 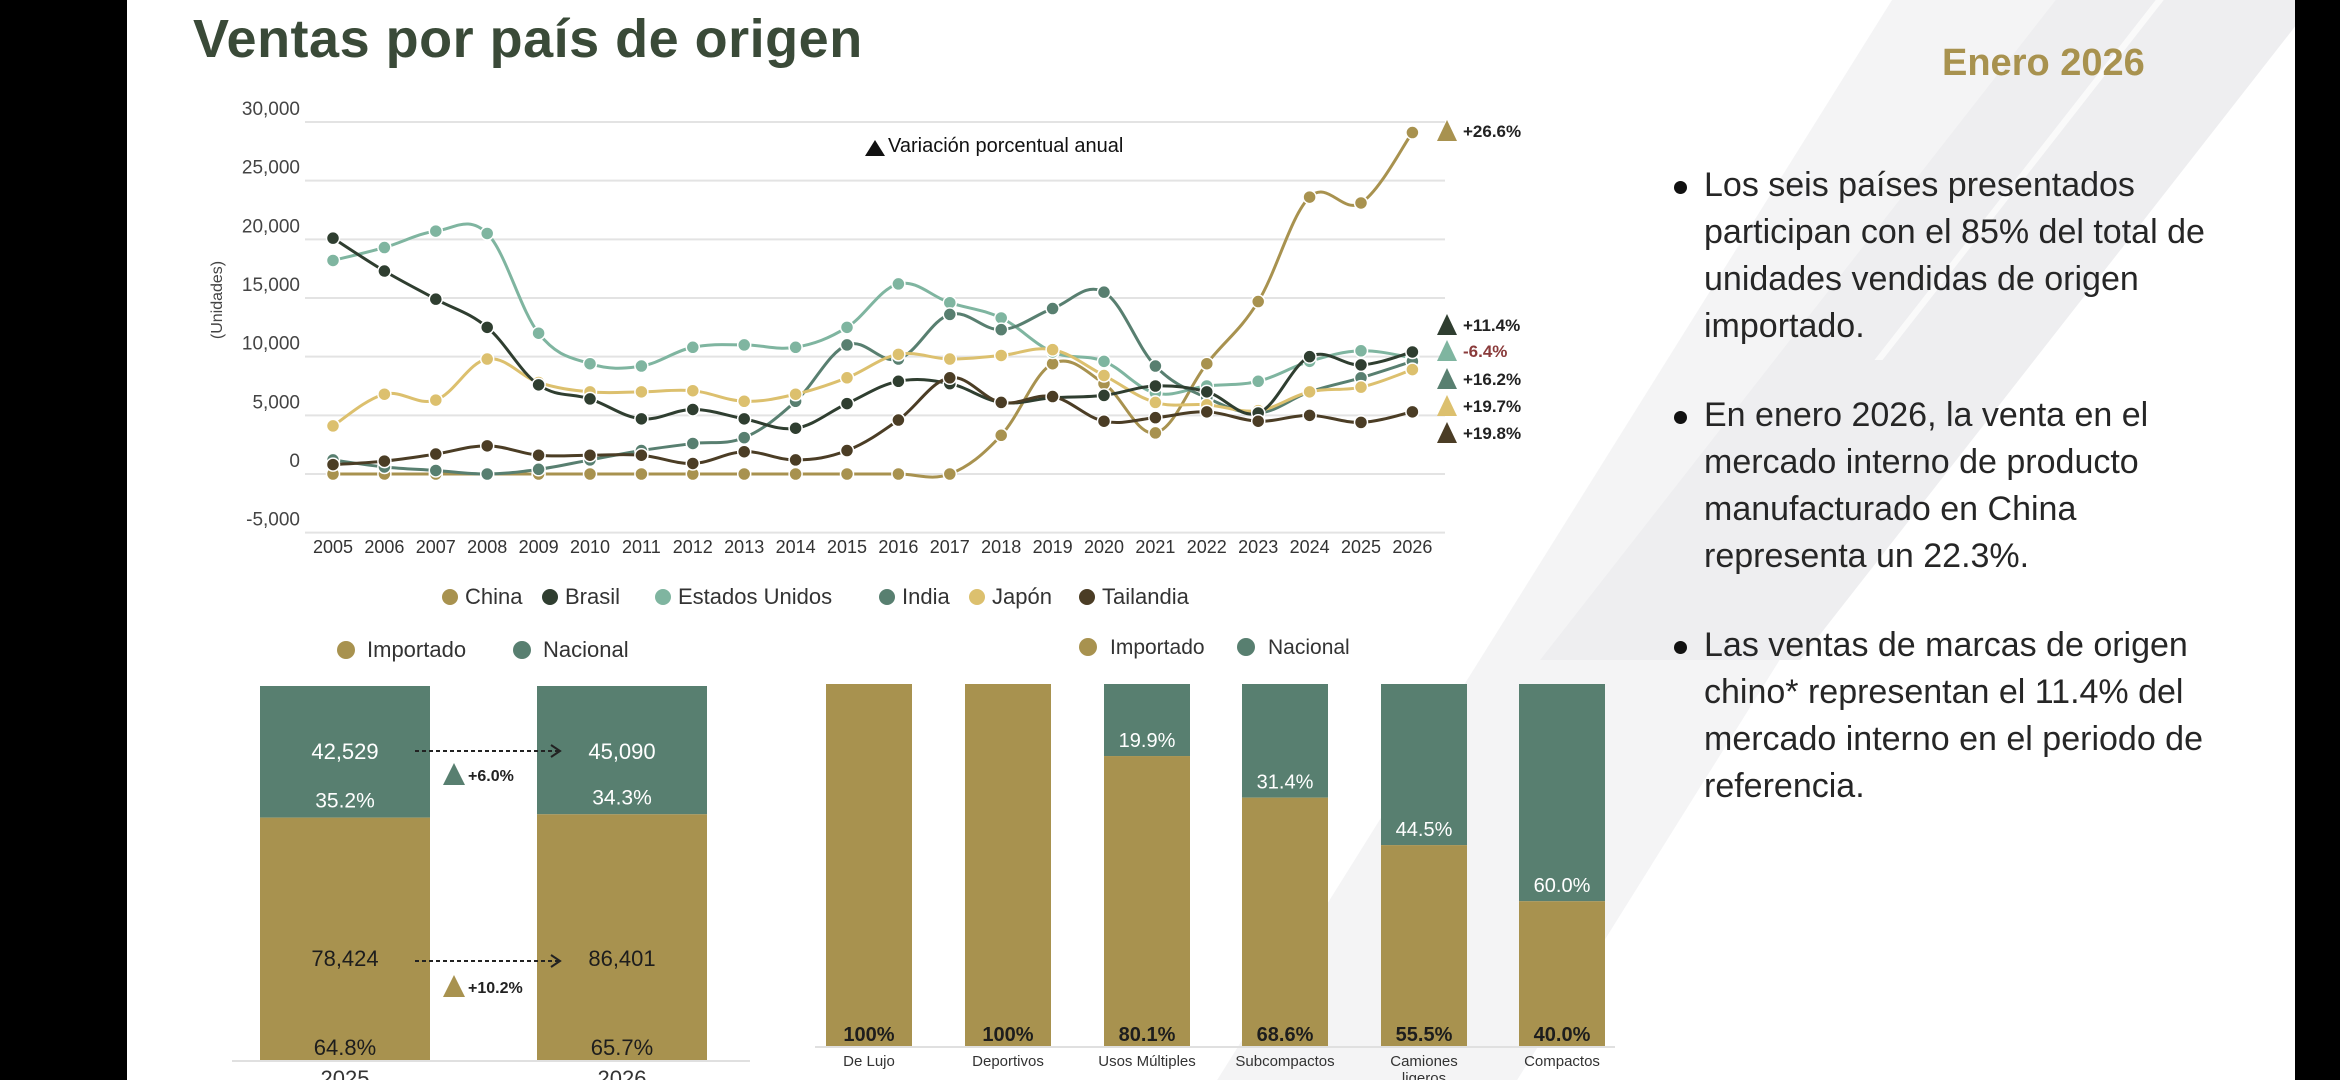 I want to click on bar-value-label: 86,401, so click(x=621, y=958).